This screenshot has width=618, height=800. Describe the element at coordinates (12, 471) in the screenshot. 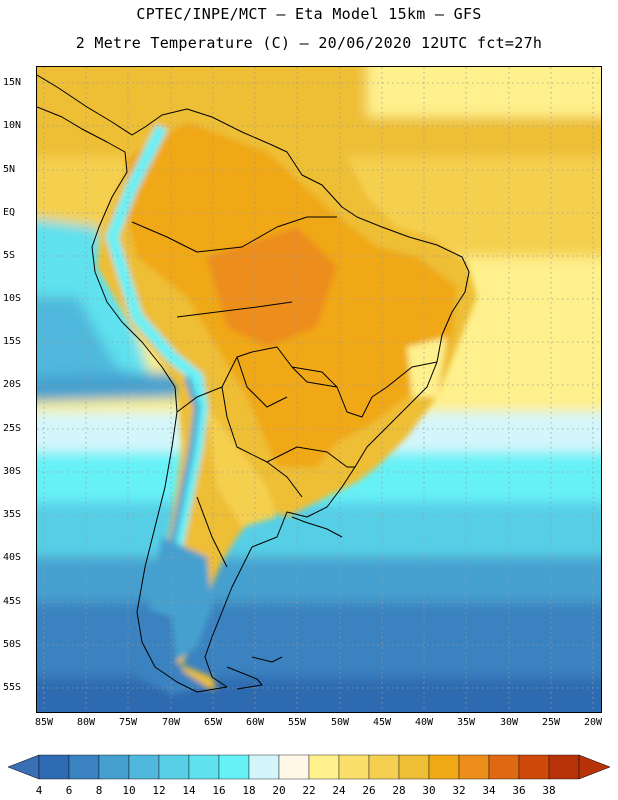

I see `lat-label: 30S` at that location.